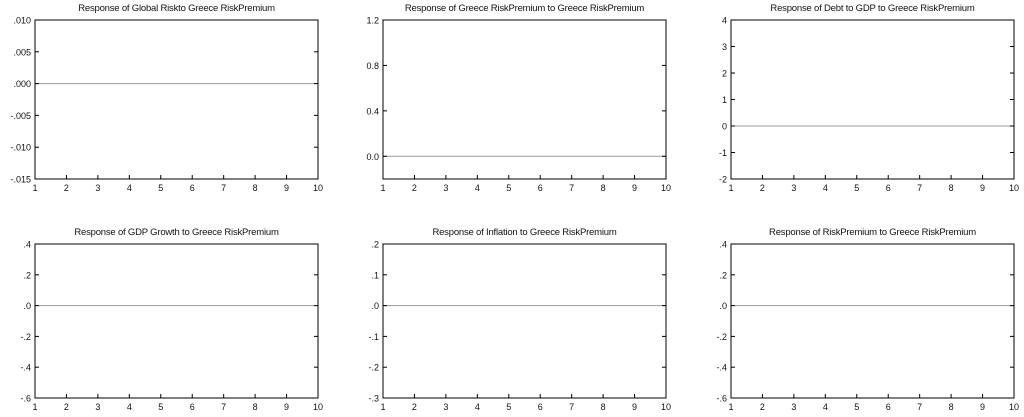 The width and height of the screenshot is (1024, 417). I want to click on y-tick-label: -.005, so click(20, 116).